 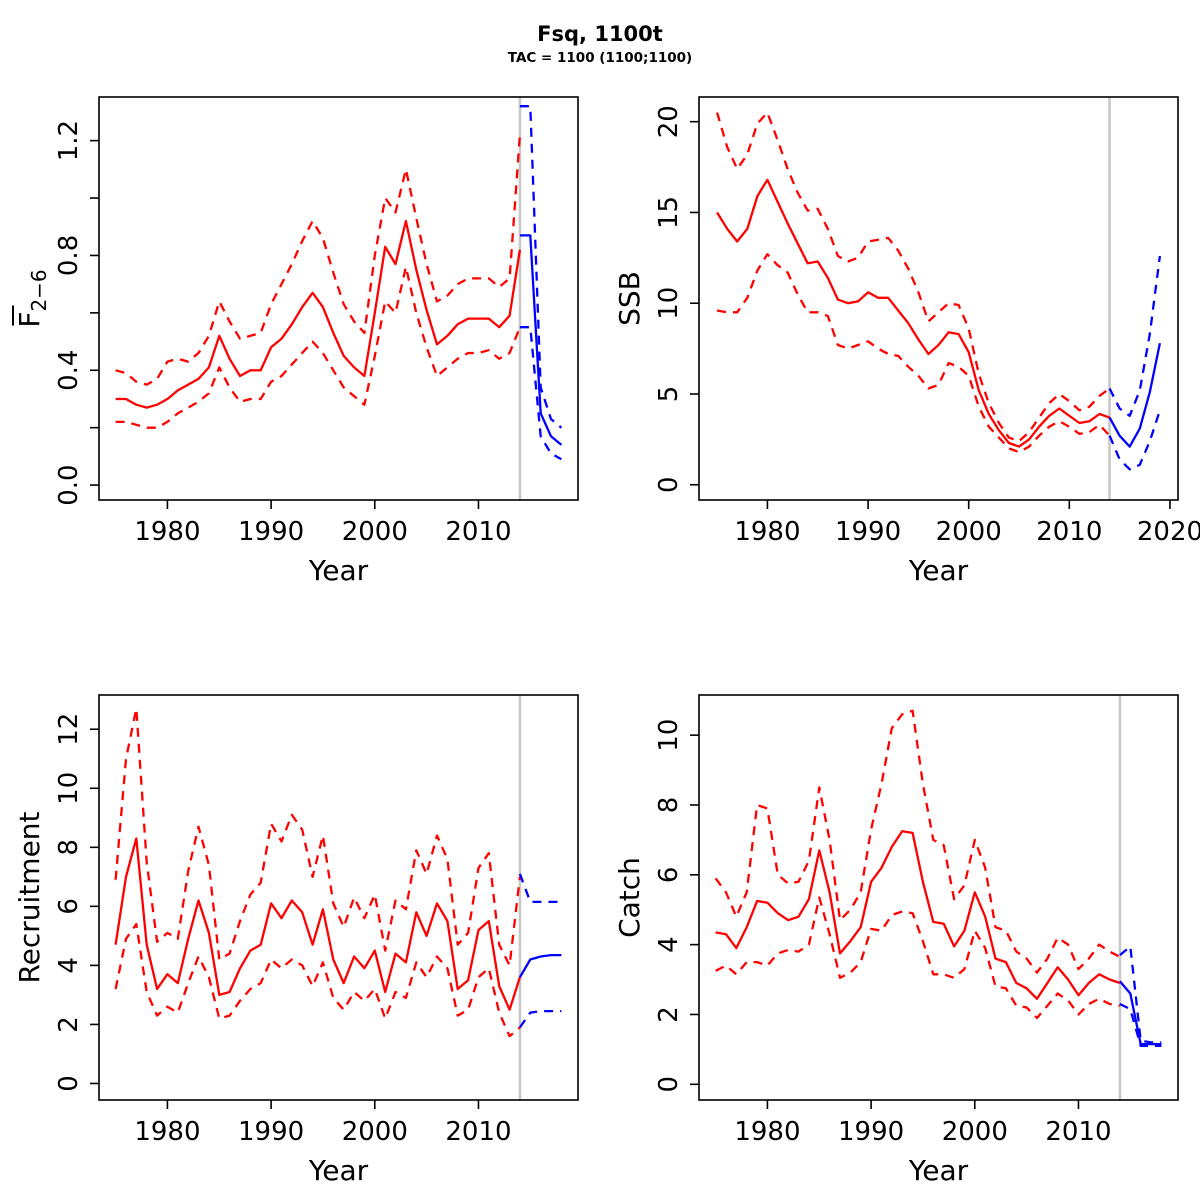 What do you see at coordinates (1140, 994) in the screenshot?
I see `catch-upper-ci-forecast` at bounding box center [1140, 994].